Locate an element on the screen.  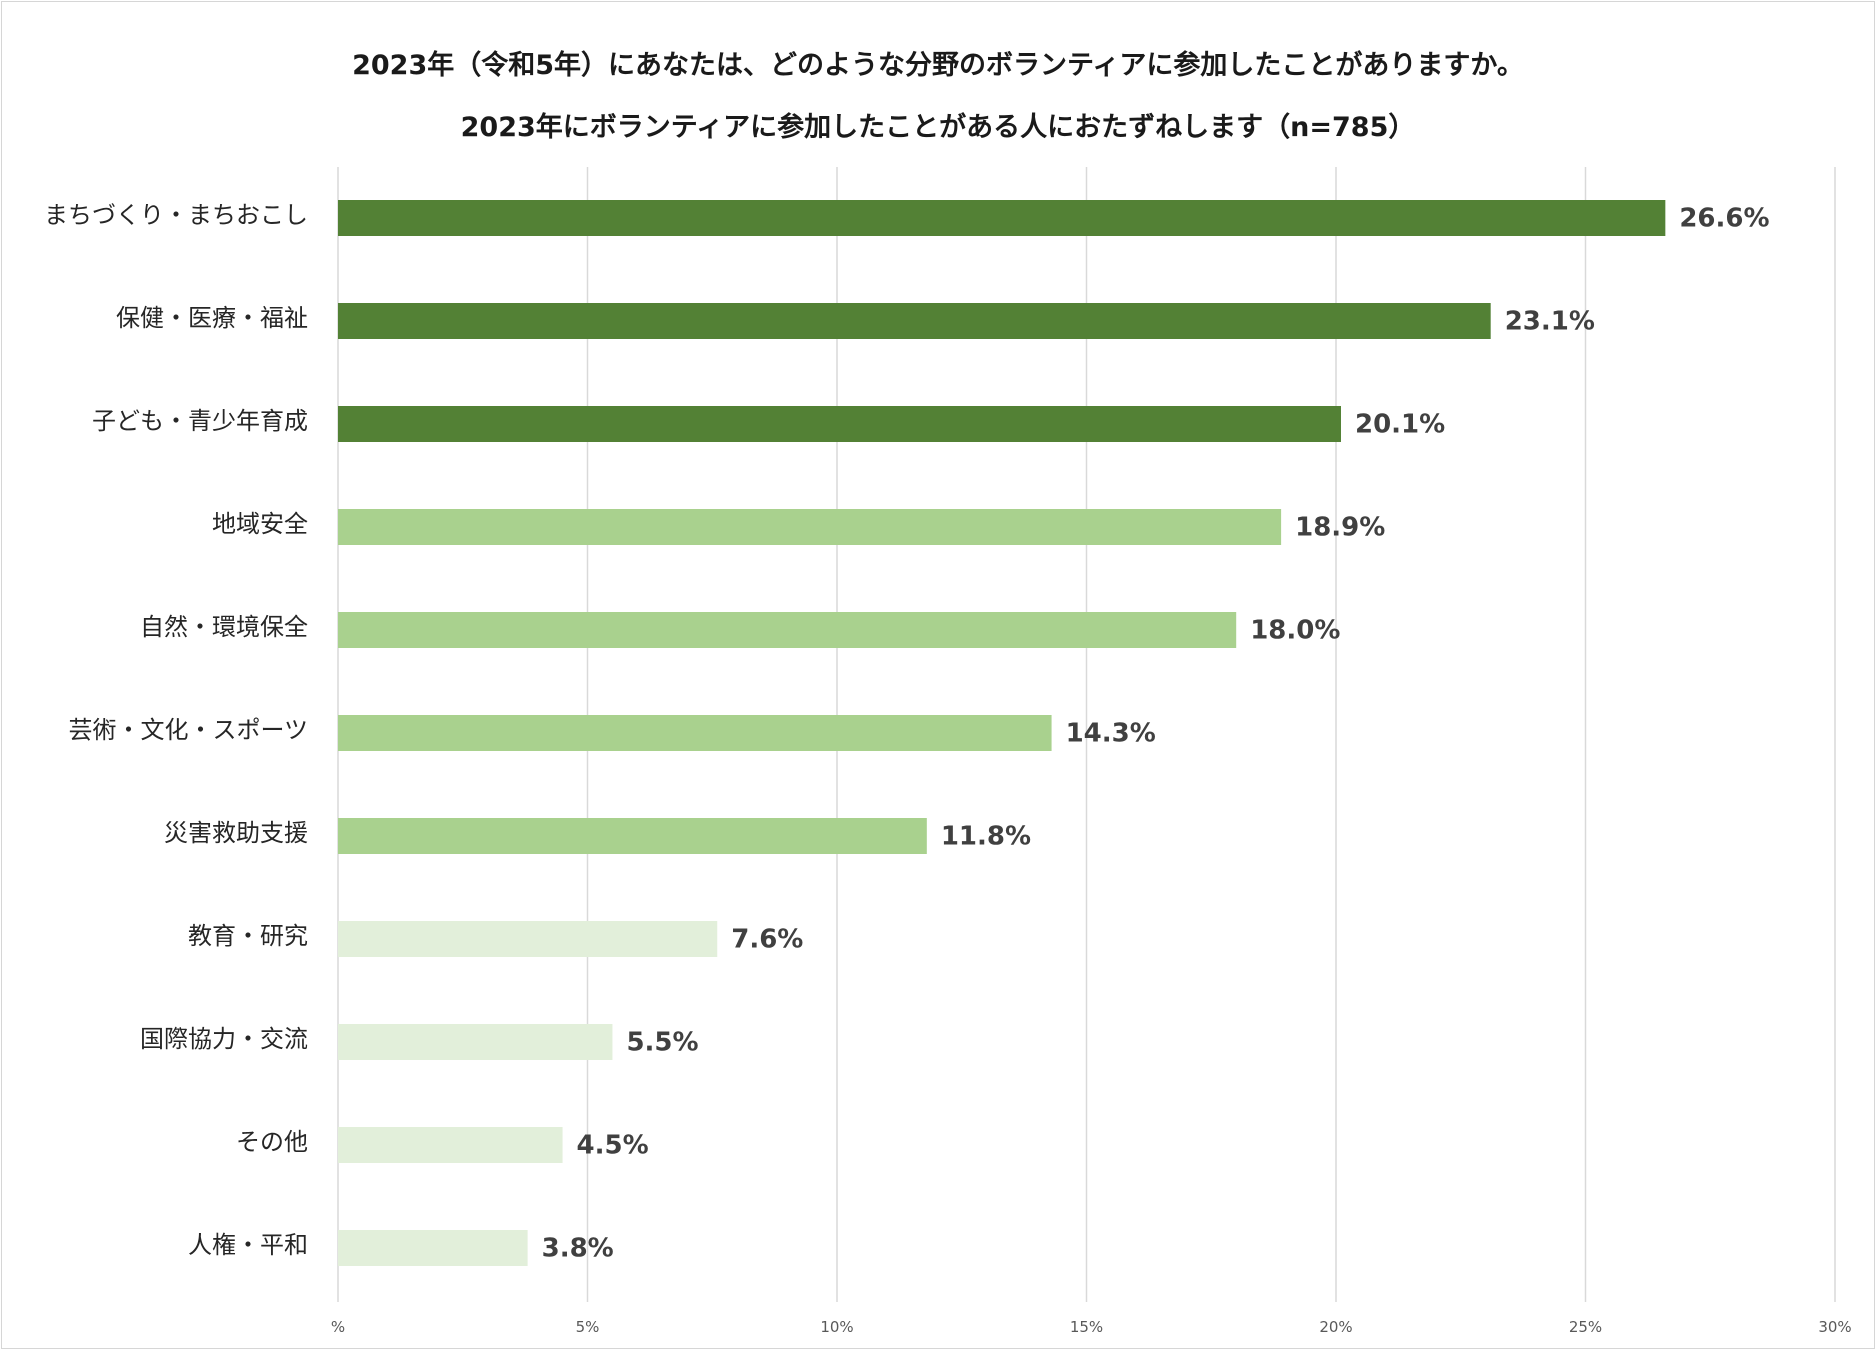
x-tick-label: 25% is located at coordinates (1585, 1327).